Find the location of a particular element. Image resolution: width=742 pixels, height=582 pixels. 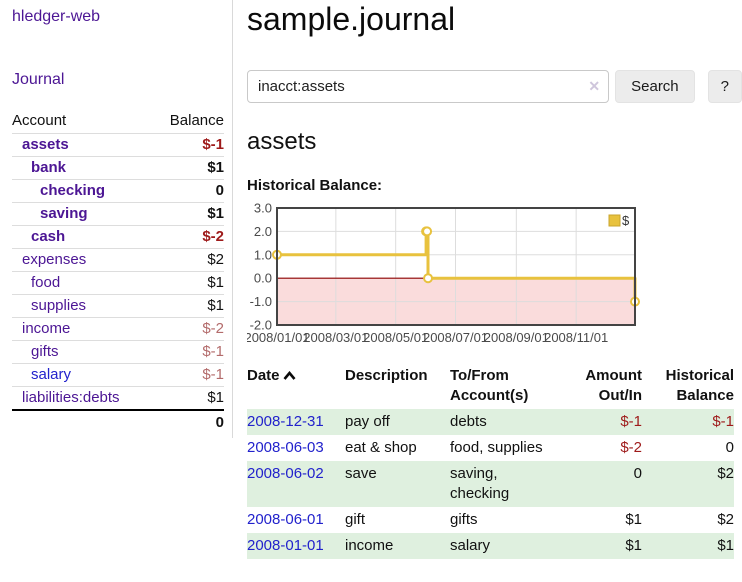

data-point-marker is located at coordinates (427, 231).